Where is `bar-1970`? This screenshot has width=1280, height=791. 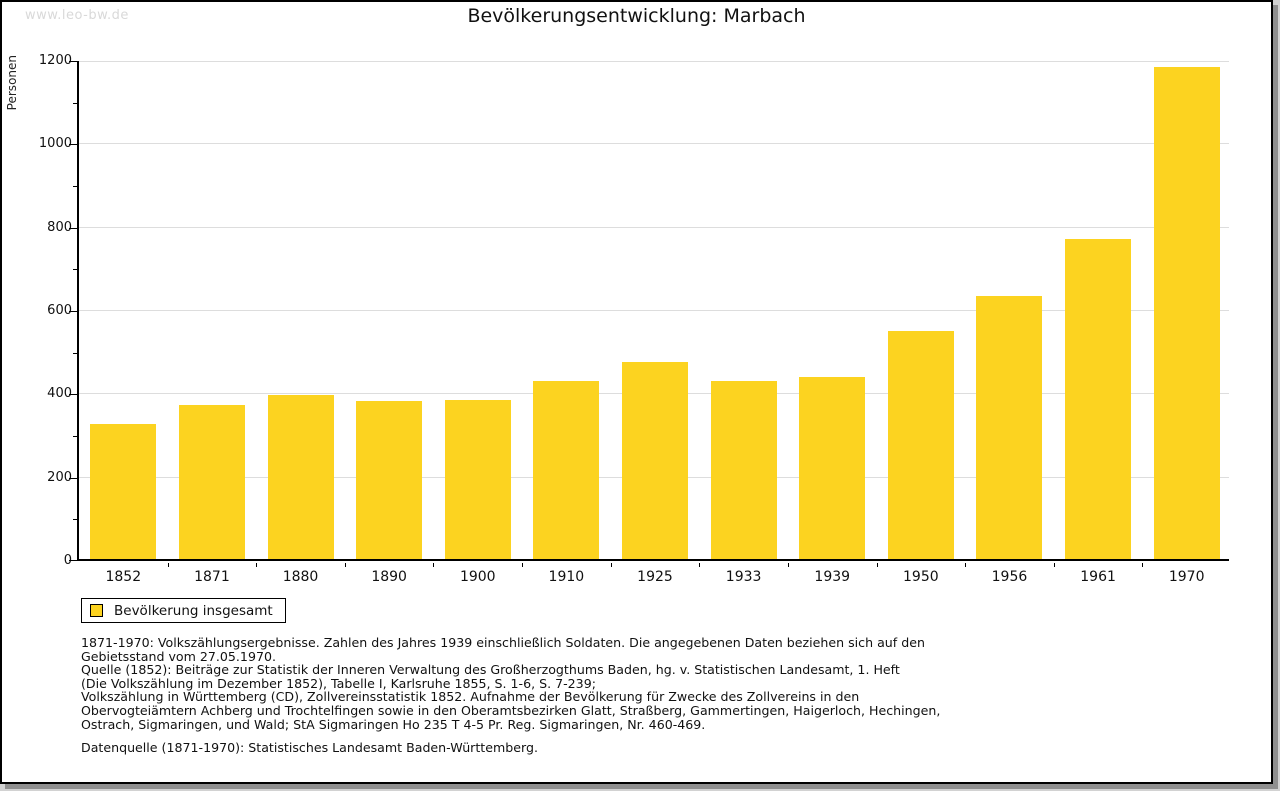
bar-1970 is located at coordinates (1187, 313).